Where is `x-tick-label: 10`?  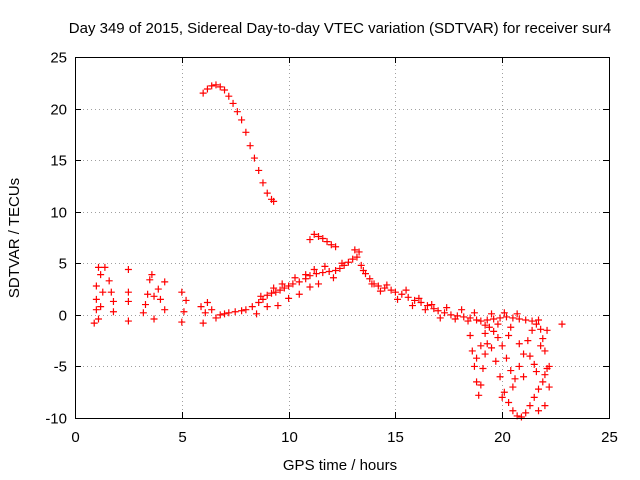 x-tick-label: 10 is located at coordinates (289, 437).